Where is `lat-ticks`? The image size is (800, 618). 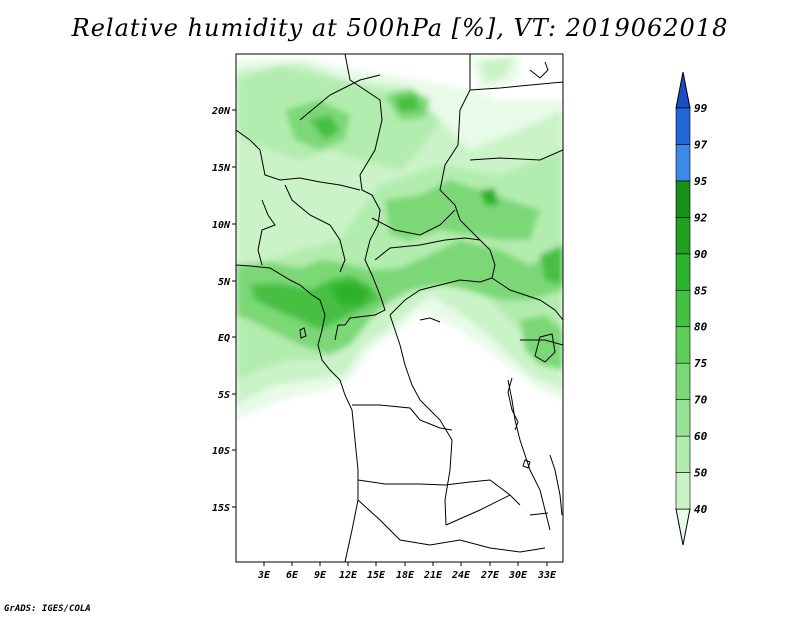 lat-ticks is located at coordinates (234, 308).